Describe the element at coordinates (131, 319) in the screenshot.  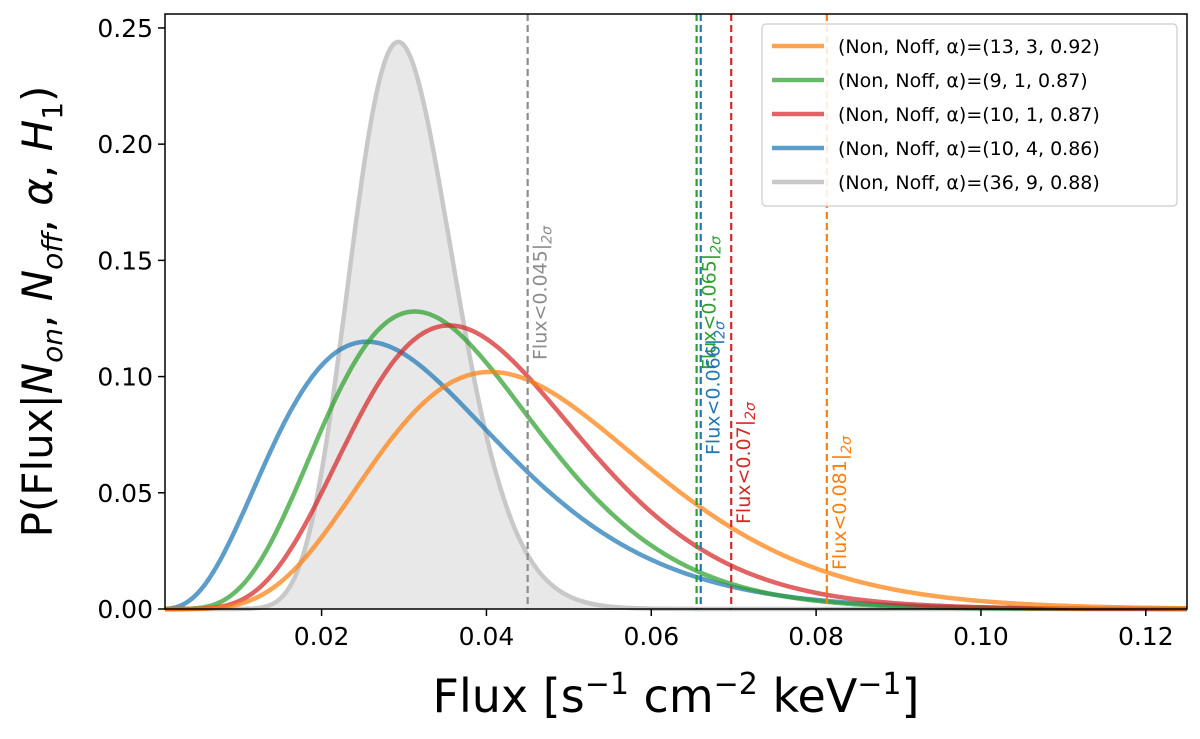
I see `y-axis-ticks: 0.00 0.05 0.10 0.15 0.20 0.25` at that location.